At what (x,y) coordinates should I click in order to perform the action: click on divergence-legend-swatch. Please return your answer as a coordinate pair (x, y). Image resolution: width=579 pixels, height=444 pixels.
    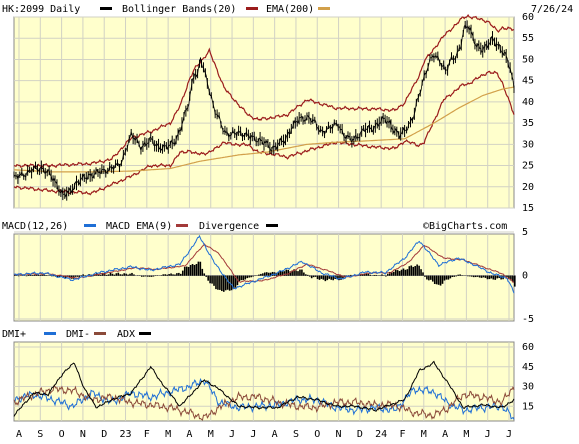
    Looking at the image, I should click on (272, 225).